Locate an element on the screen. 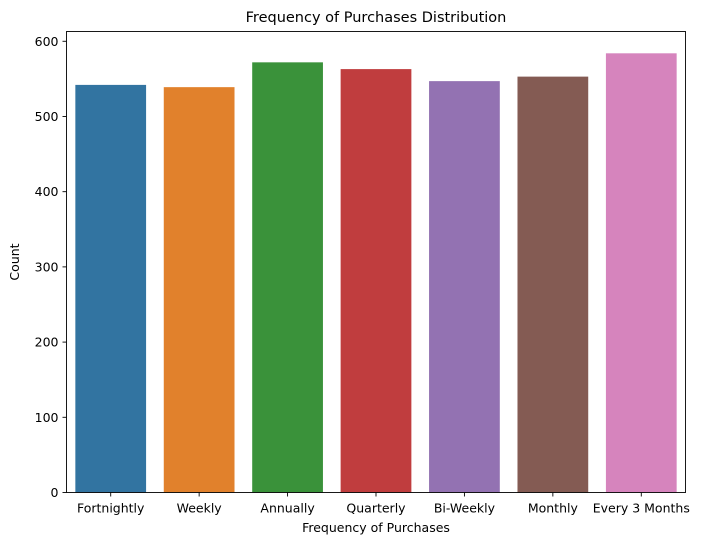  x-tick-label: Fortnightly is located at coordinates (111, 508).